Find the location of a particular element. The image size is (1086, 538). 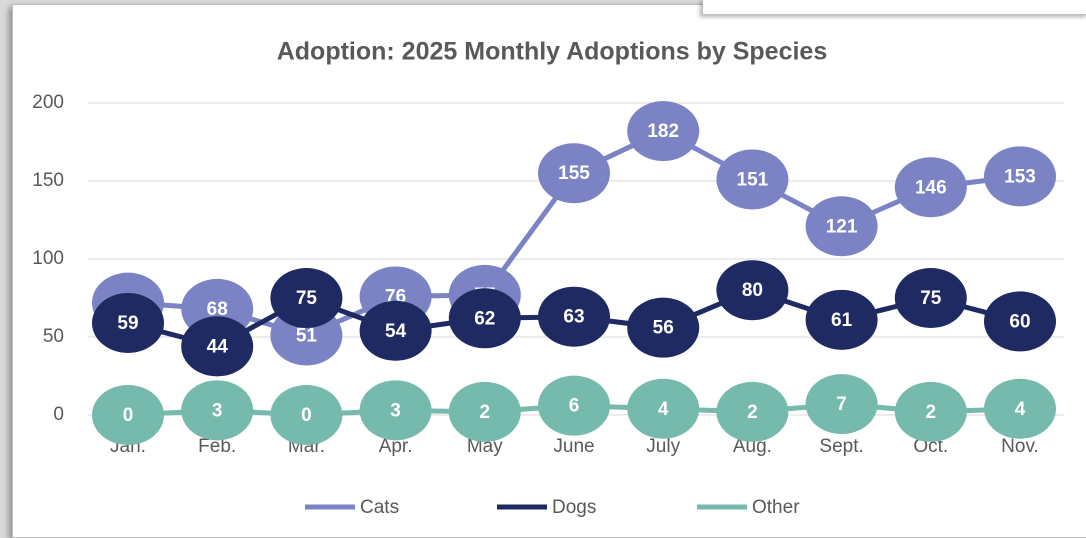

data-label: 56 is located at coordinates (663, 328).